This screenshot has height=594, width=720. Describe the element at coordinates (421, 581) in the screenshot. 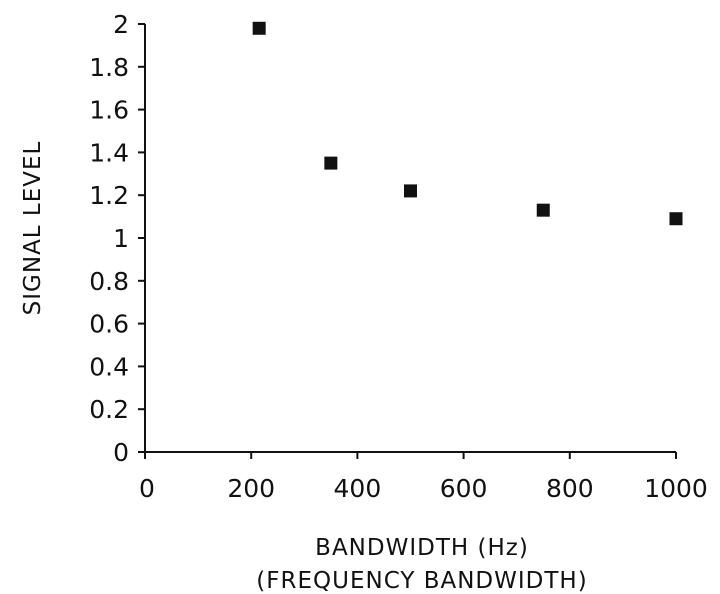

I see `x-axis-sublabel: (FREQUENCY BANDWIDTH)` at that location.